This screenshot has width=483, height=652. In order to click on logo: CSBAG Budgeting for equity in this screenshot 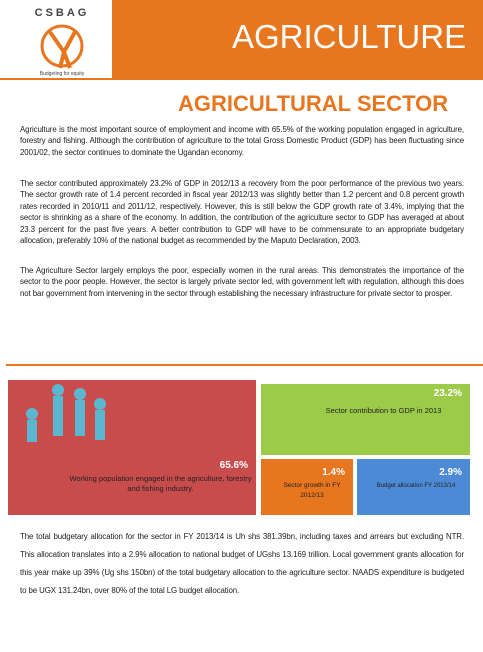, I will do `click(62, 42)`.